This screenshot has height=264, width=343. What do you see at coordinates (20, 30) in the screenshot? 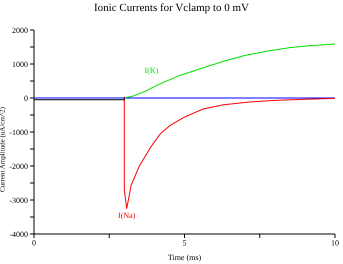
I see `y-tick-label: 2000` at bounding box center [20, 30].